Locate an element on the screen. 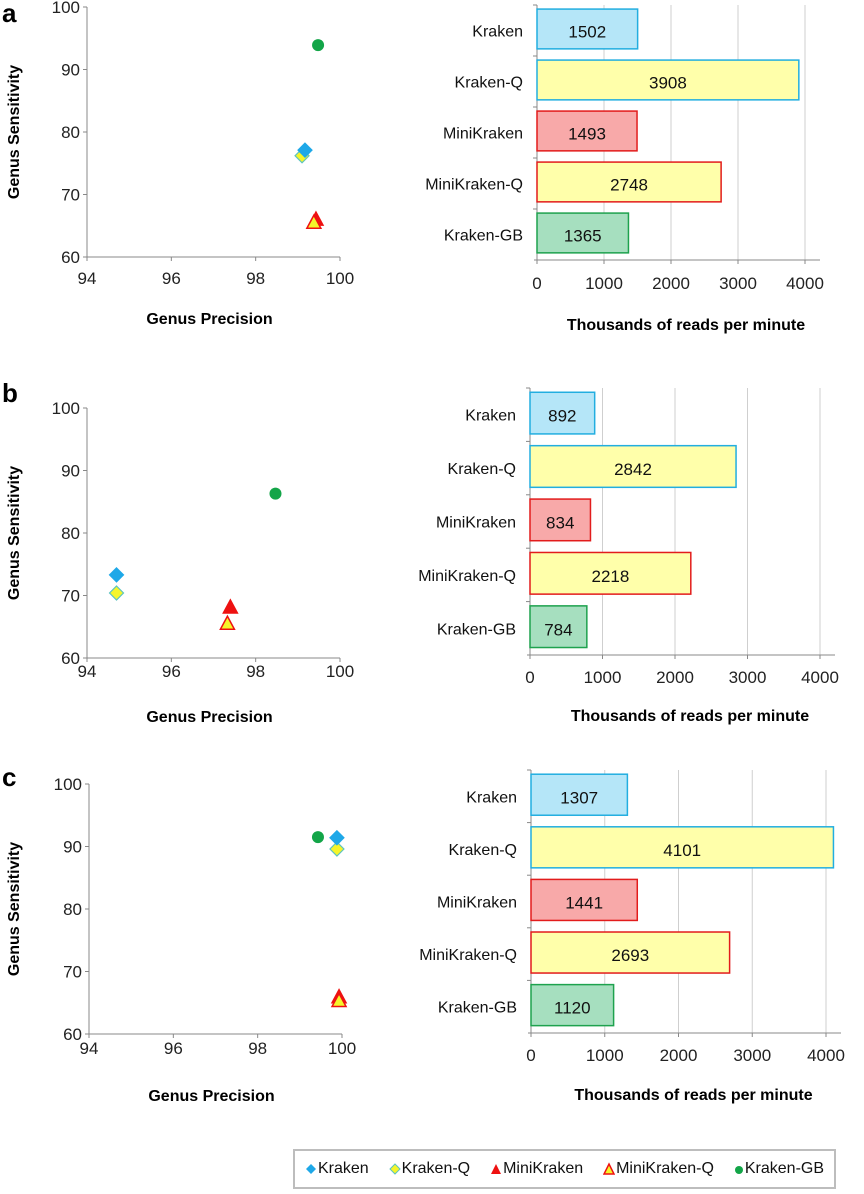  minikraken-q-triangle-icon is located at coordinates (609, 1168).